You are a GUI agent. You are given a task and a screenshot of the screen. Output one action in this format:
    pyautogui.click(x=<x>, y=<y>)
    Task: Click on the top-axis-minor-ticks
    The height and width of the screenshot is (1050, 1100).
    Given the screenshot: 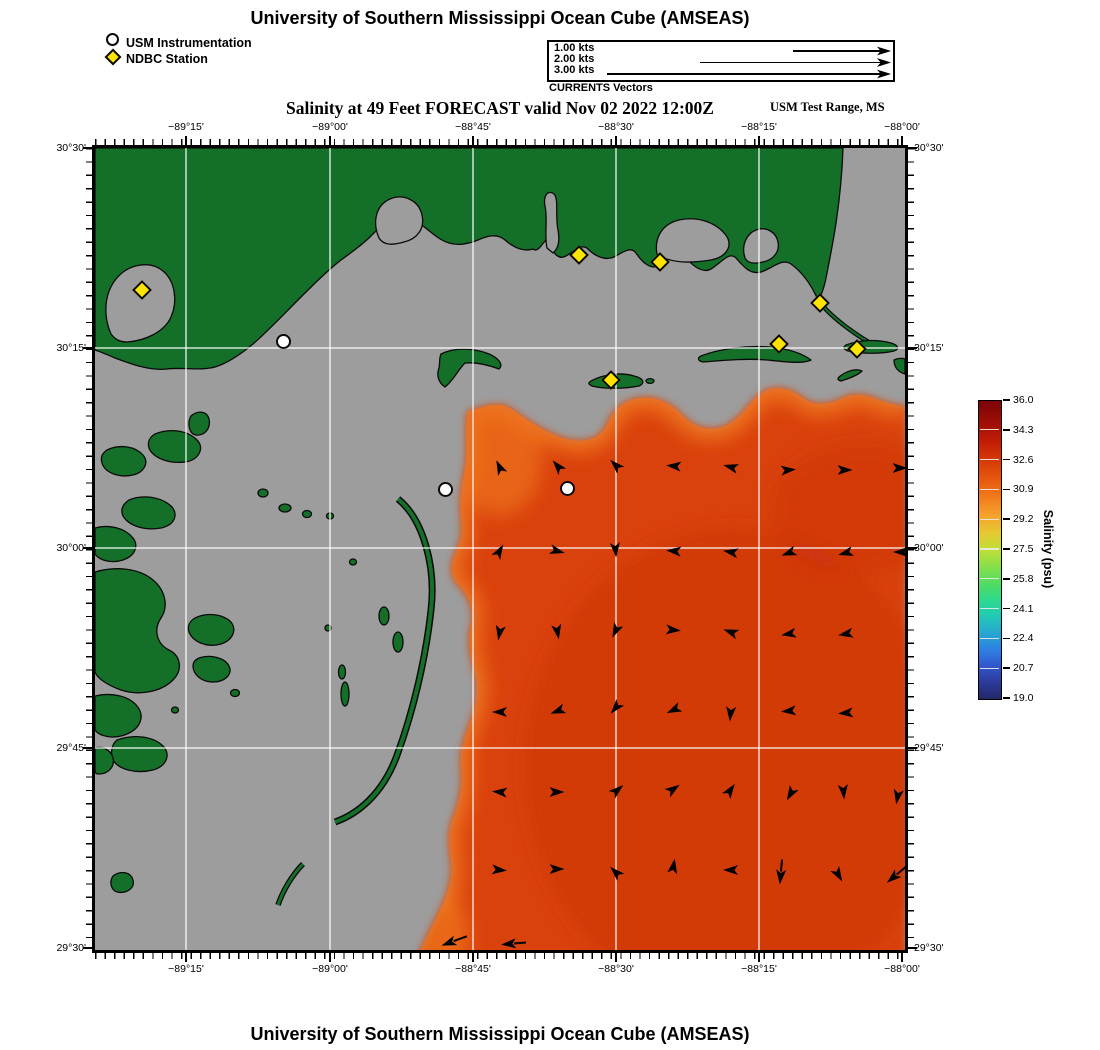 What is the action you would take?
    pyautogui.click(x=500, y=142)
    